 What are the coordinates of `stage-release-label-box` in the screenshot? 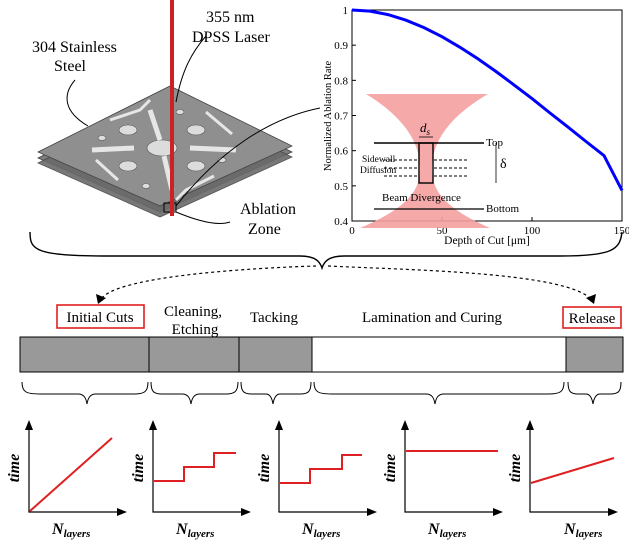 It's located at (592, 317).